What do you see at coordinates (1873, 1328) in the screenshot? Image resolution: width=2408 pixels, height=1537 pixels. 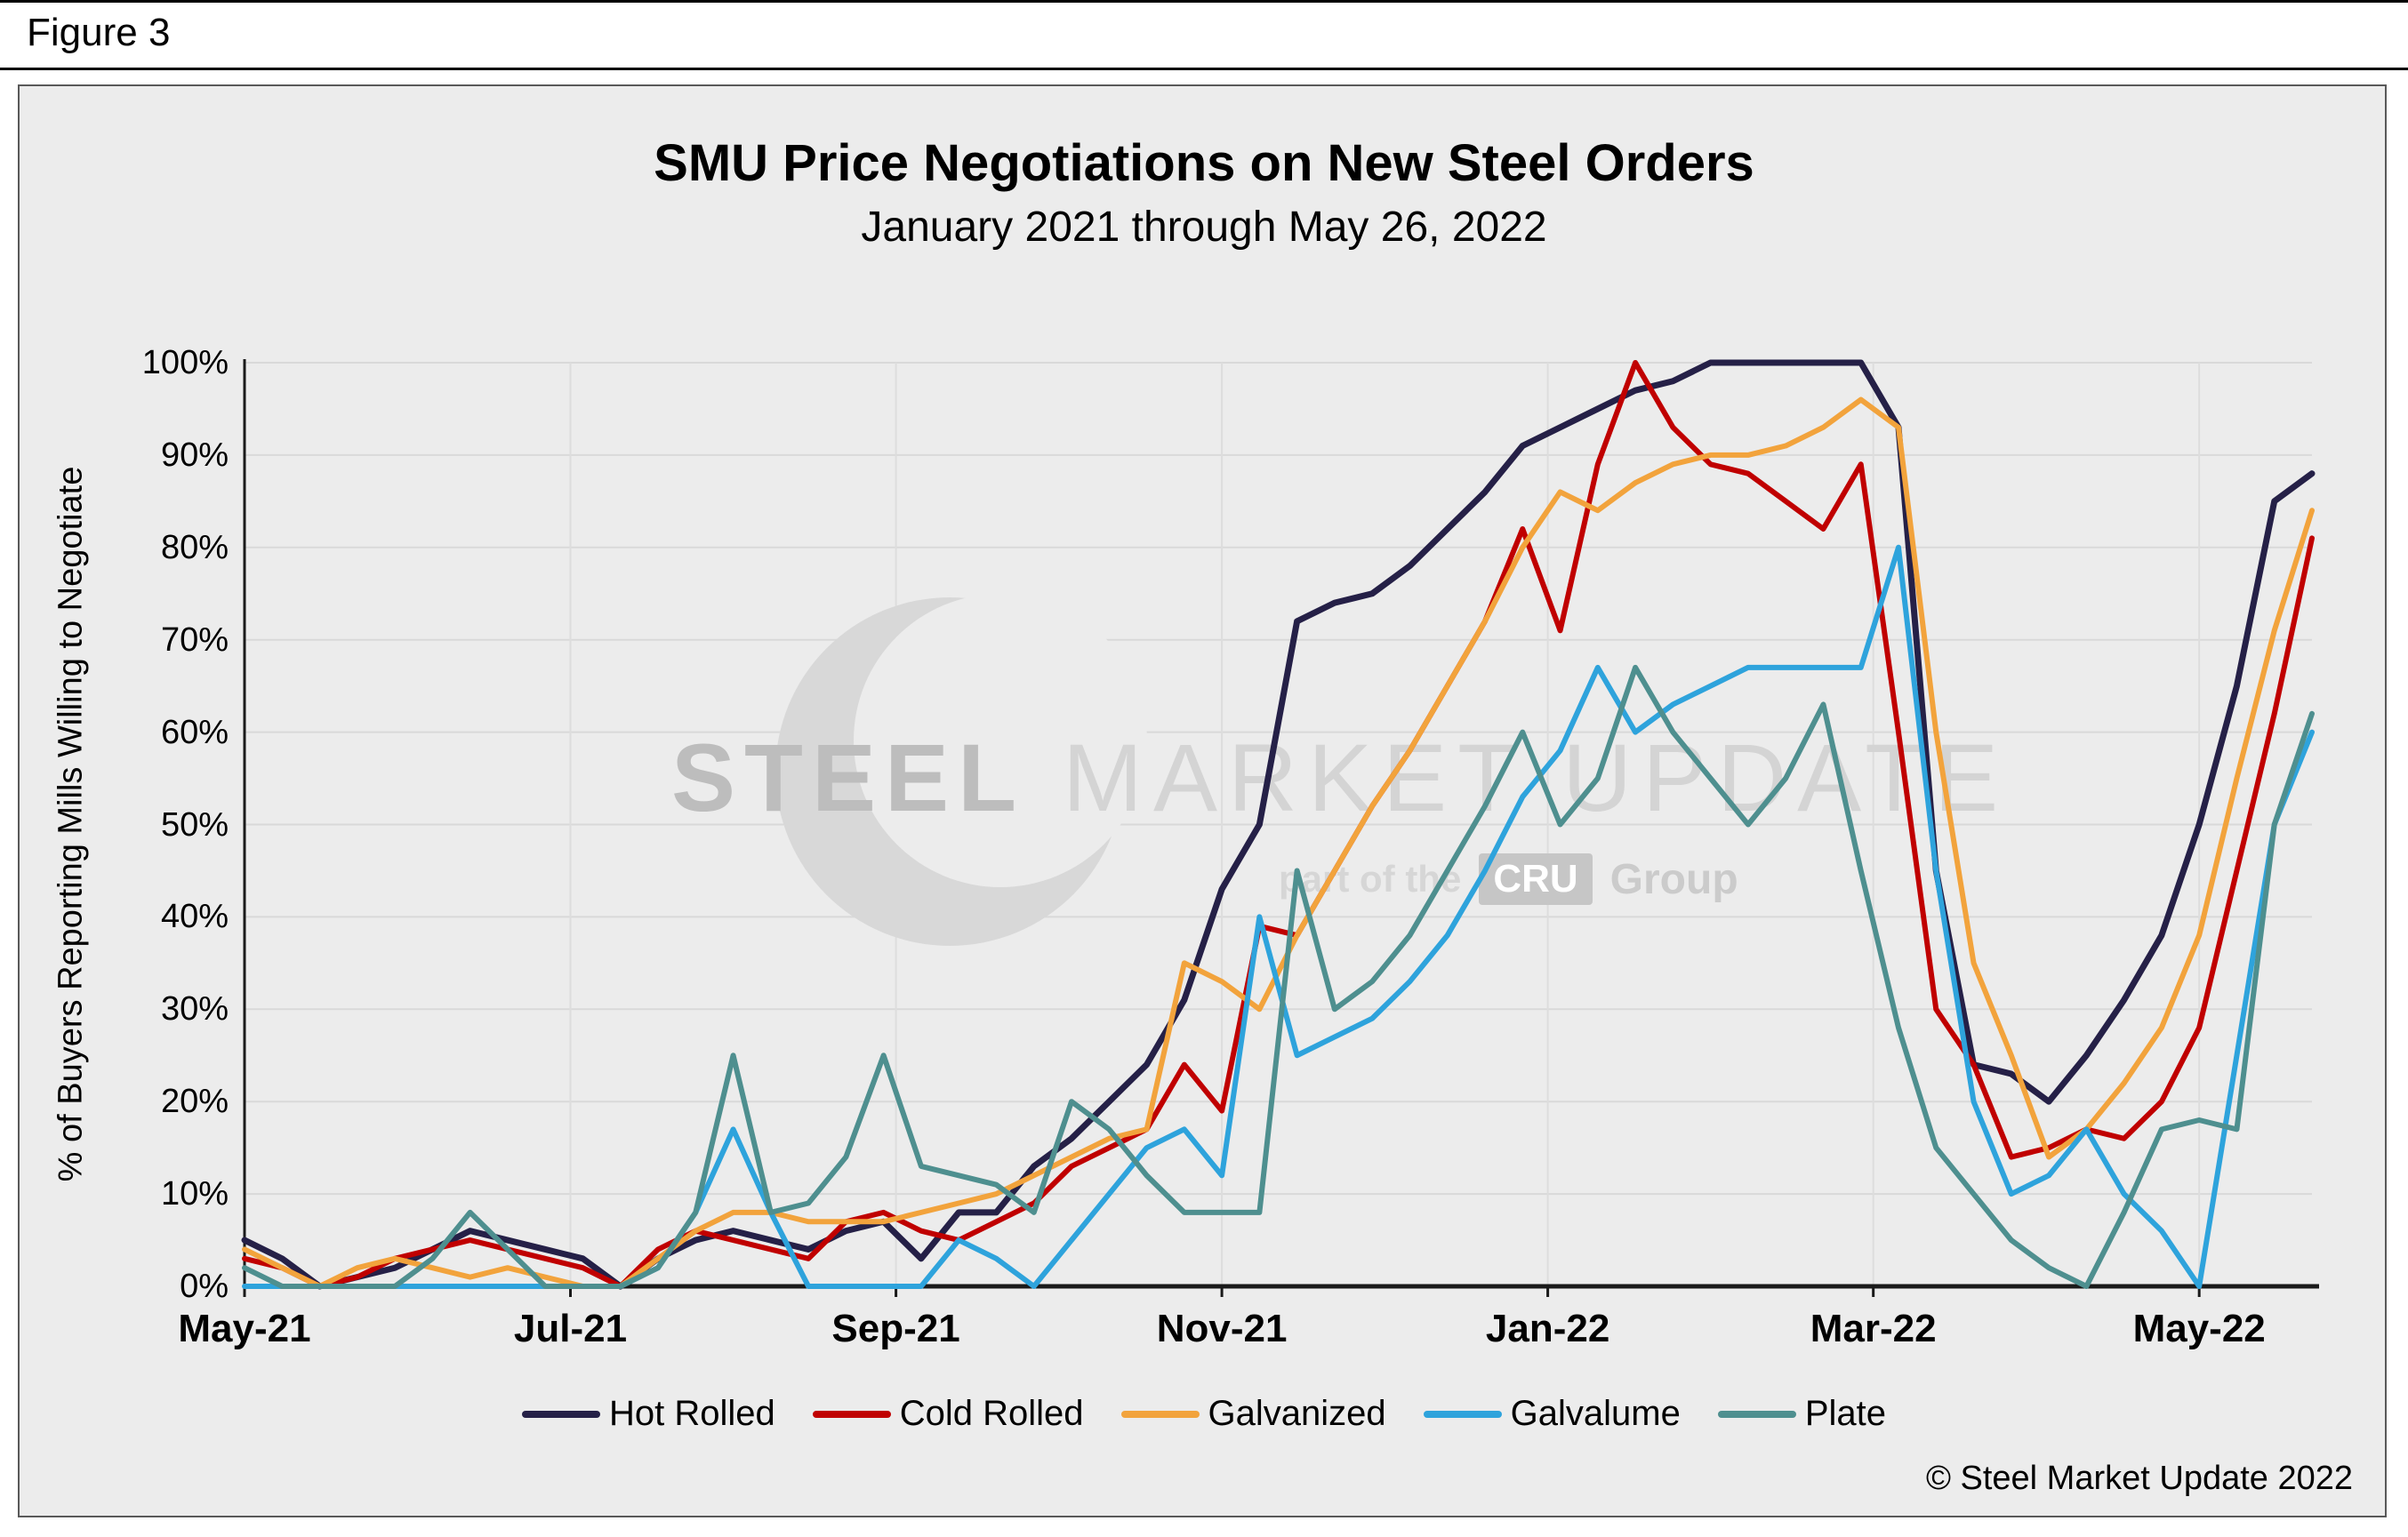 I see `x-tick-label: Mar-22` at bounding box center [1873, 1328].